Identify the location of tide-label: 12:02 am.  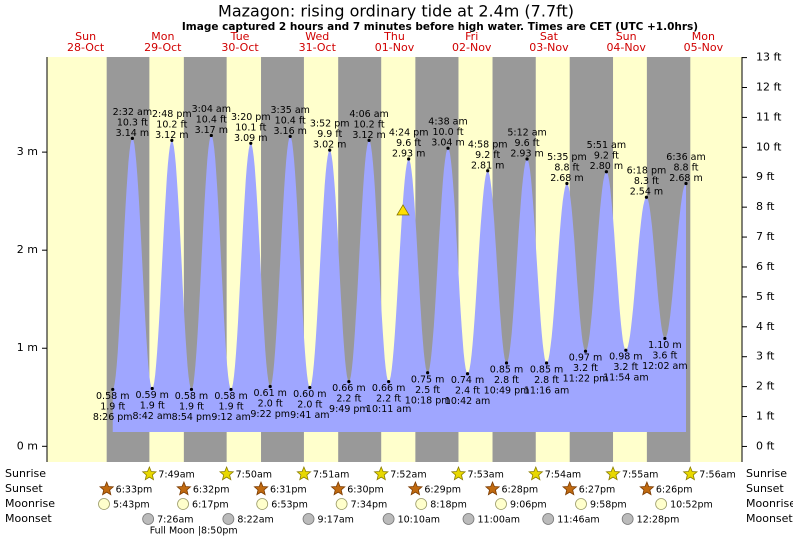
(664, 366).